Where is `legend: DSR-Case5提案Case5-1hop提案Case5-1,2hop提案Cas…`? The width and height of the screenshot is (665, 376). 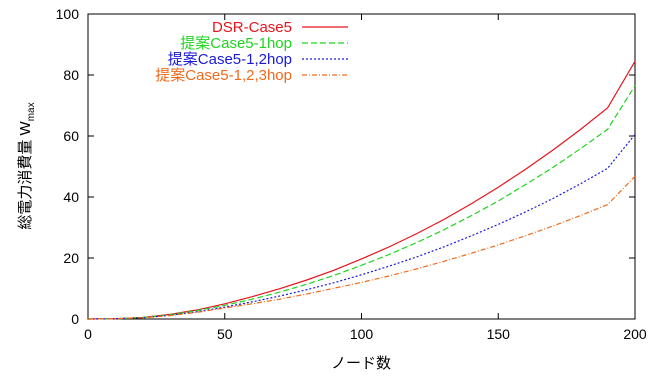
legend: DSR-Case5提案Case5-1hop提案Case5-1,2hop提案Cas… is located at coordinates (251, 51).